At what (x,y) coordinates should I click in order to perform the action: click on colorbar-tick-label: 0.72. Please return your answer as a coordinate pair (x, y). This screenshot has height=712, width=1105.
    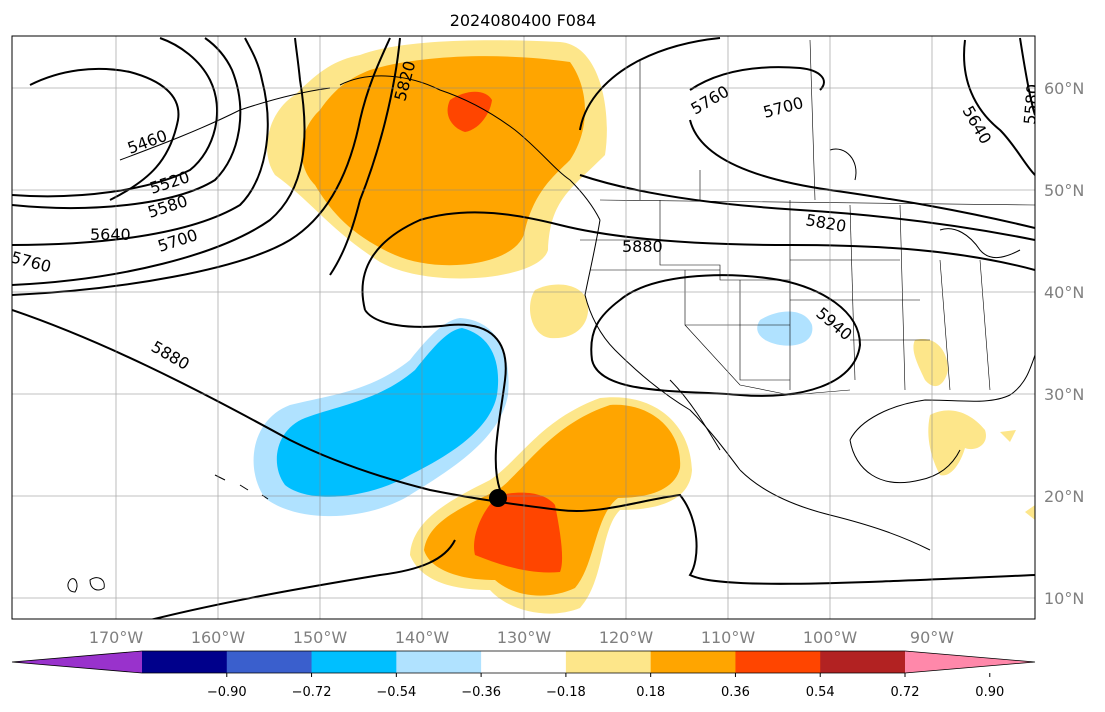
    Looking at the image, I should click on (905, 692).